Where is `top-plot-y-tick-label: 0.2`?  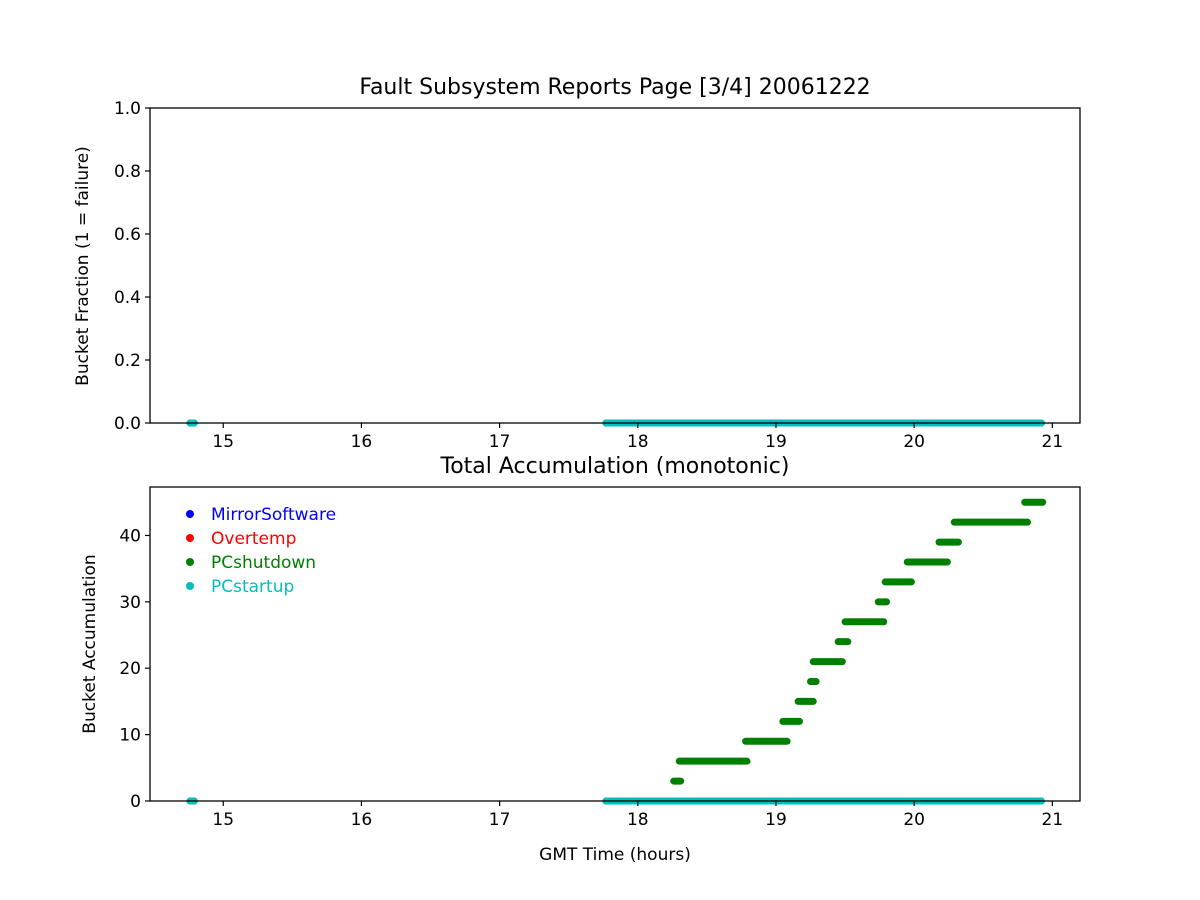 top-plot-y-tick-label: 0.2 is located at coordinates (127, 361).